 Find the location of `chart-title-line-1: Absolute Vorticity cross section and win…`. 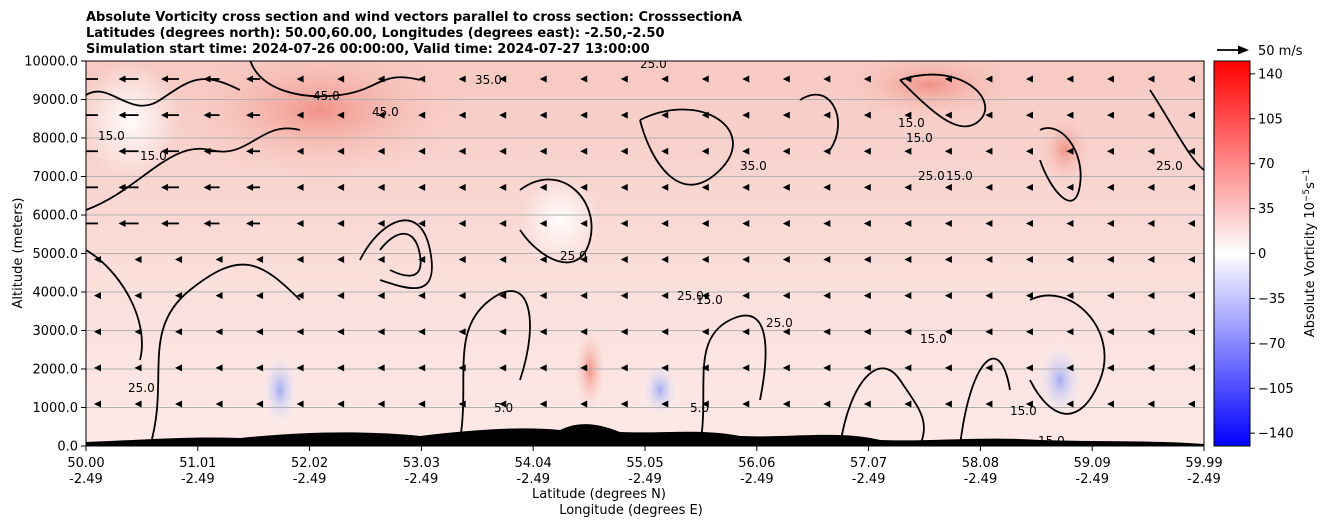

chart-title-line-1: Absolute Vorticity cross section and win… is located at coordinates (414, 17).